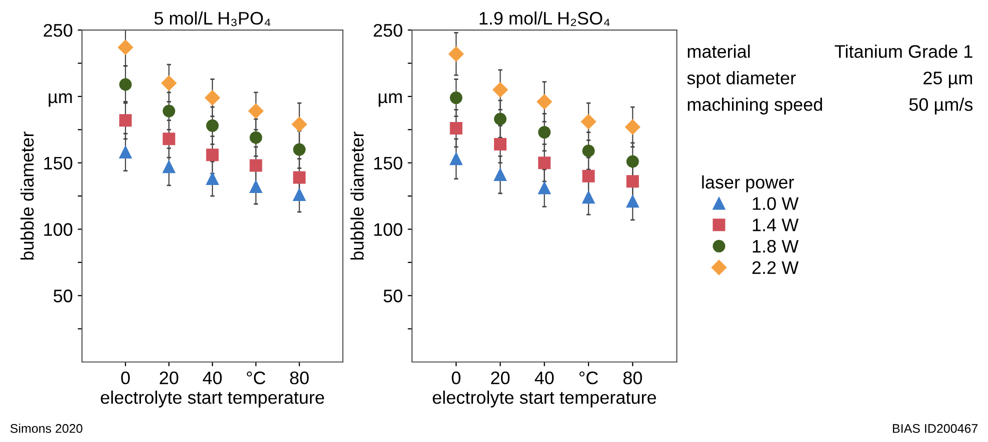  What do you see at coordinates (545, 18) in the screenshot?
I see `chart-title: 1.9 mol/L H₂SO₄` at bounding box center [545, 18].